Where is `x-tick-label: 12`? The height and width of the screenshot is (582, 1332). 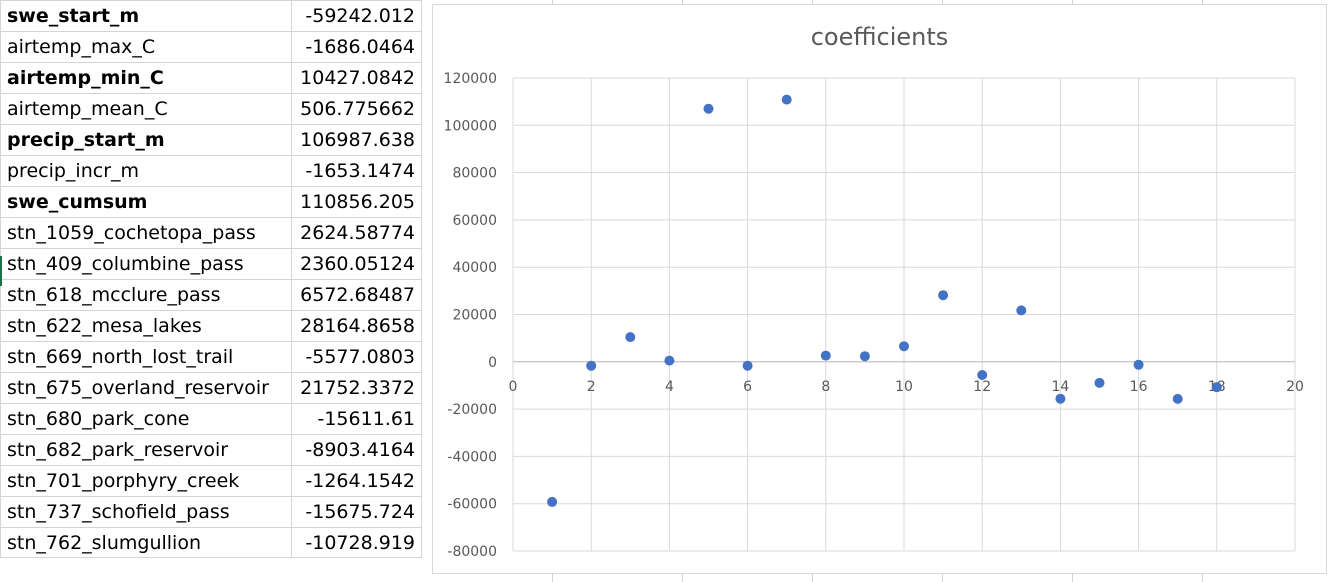 x-tick-label: 12 is located at coordinates (982, 387).